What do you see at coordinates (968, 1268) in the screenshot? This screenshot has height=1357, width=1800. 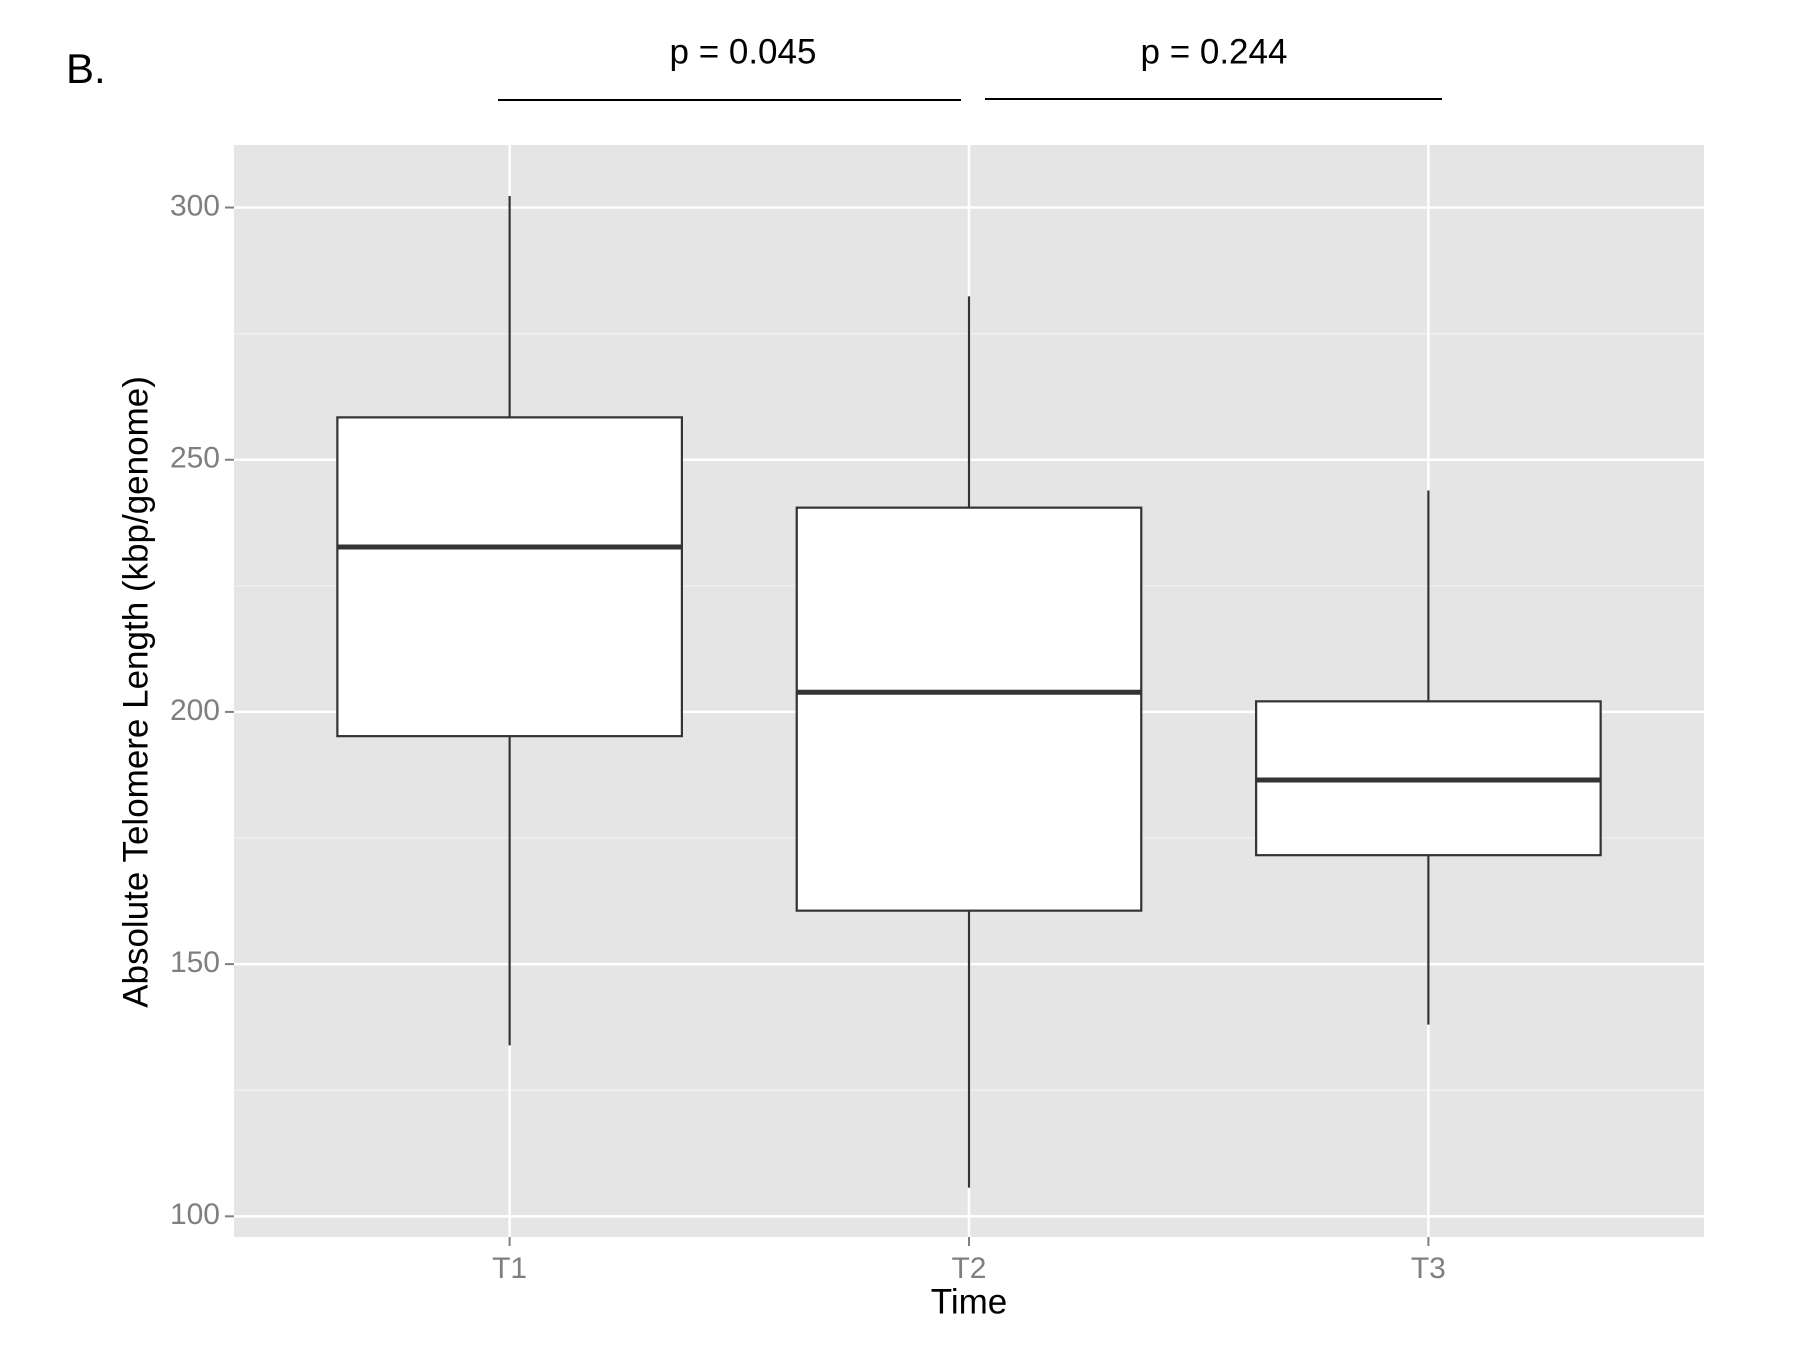 I see `x-tick-label: T2` at bounding box center [968, 1268].